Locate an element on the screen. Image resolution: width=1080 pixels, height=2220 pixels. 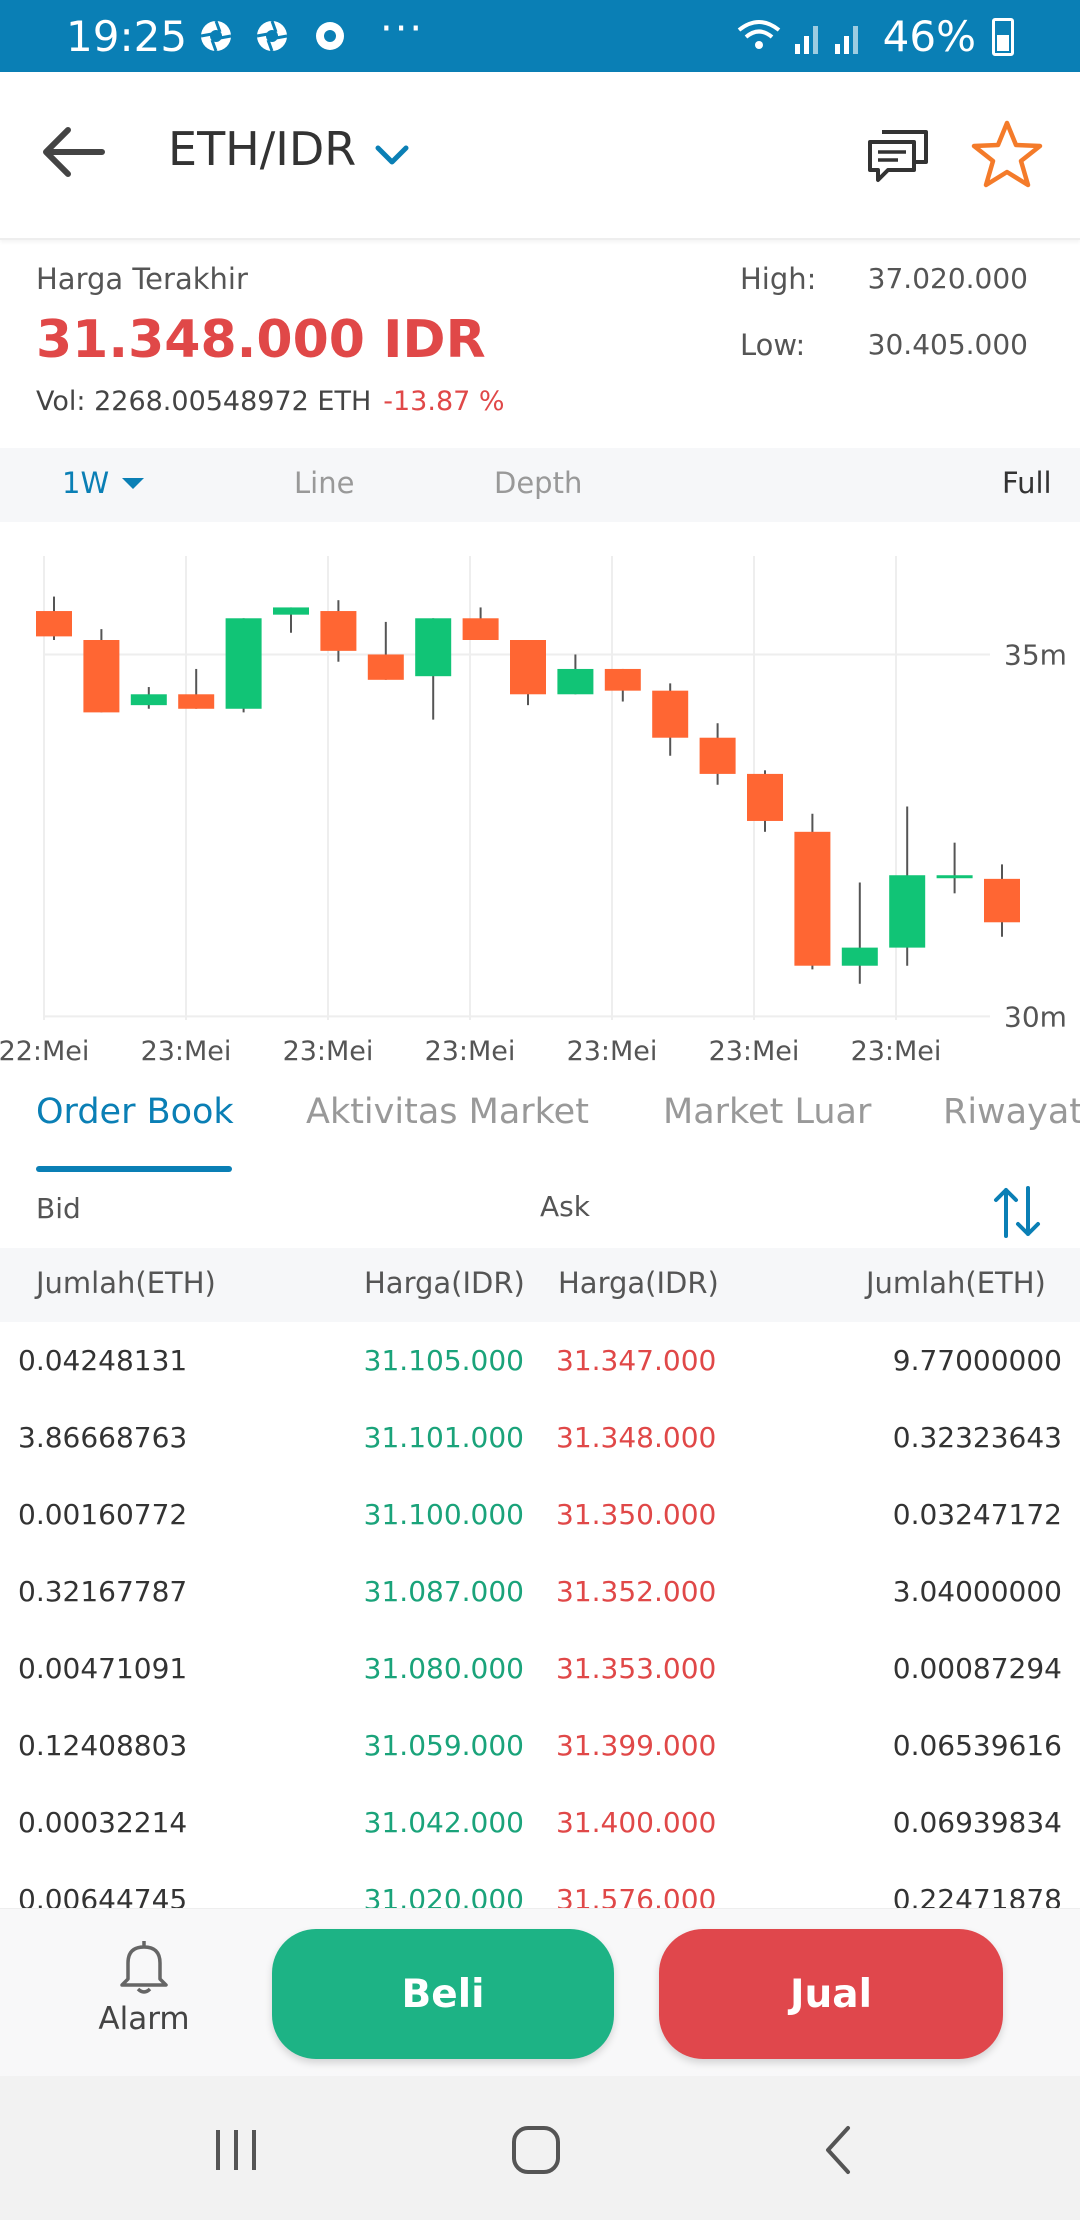
status-time: 19:25 is located at coordinates (127, 36).